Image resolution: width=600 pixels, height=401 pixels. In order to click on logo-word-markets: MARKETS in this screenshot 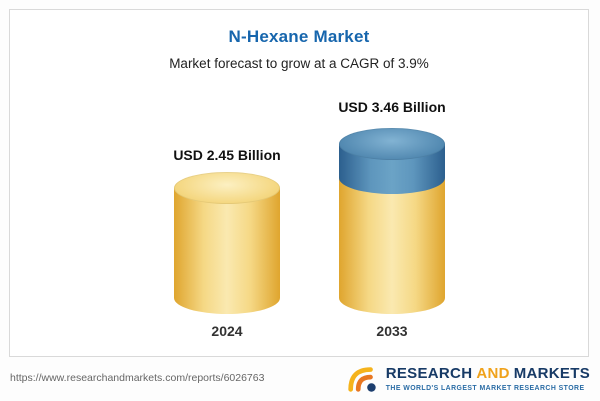, I will do `click(551, 374)`.